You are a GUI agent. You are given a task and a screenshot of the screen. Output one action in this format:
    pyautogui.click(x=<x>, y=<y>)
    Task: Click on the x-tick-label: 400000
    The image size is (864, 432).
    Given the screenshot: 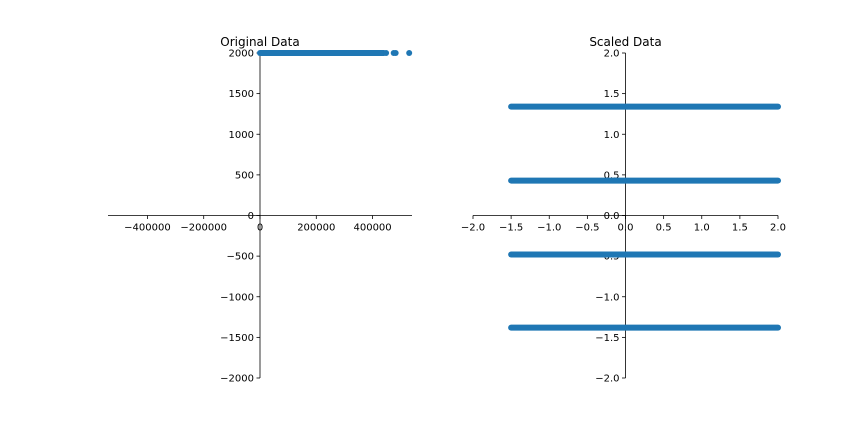 What is the action you would take?
    pyautogui.click(x=372, y=228)
    